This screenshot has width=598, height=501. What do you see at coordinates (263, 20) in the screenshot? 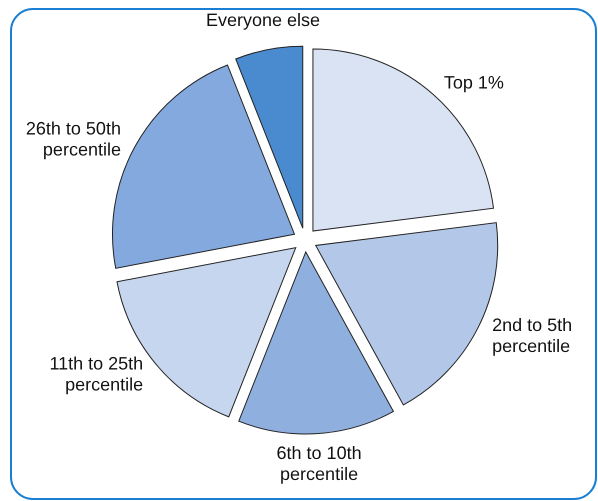
I see `slice-label: Everyone else` at bounding box center [263, 20].